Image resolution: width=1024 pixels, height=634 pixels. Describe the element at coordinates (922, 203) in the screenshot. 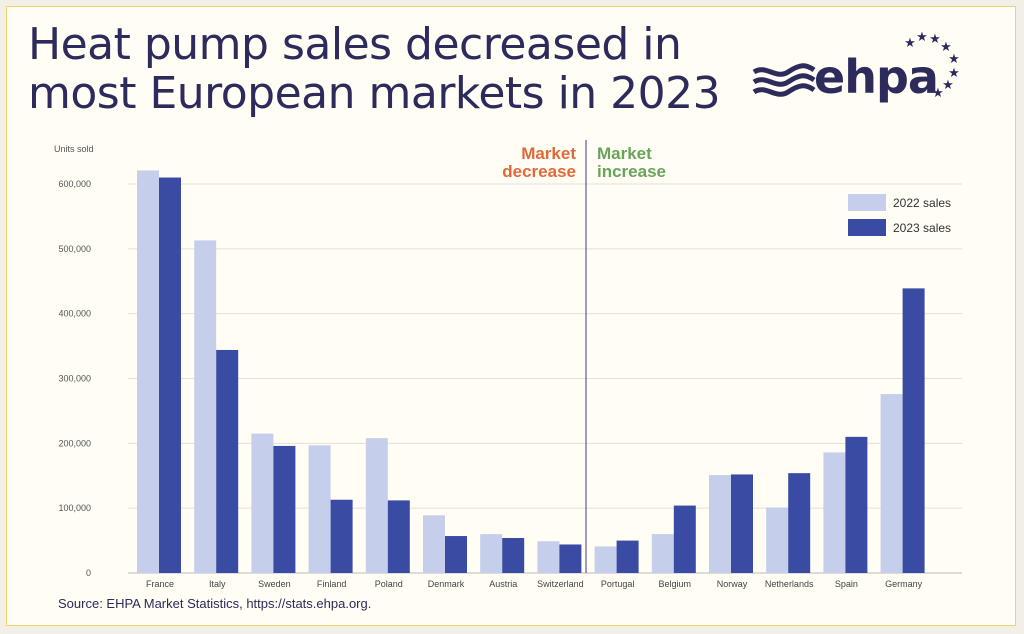

I see `legend-label-2022: 2022 sales` at that location.